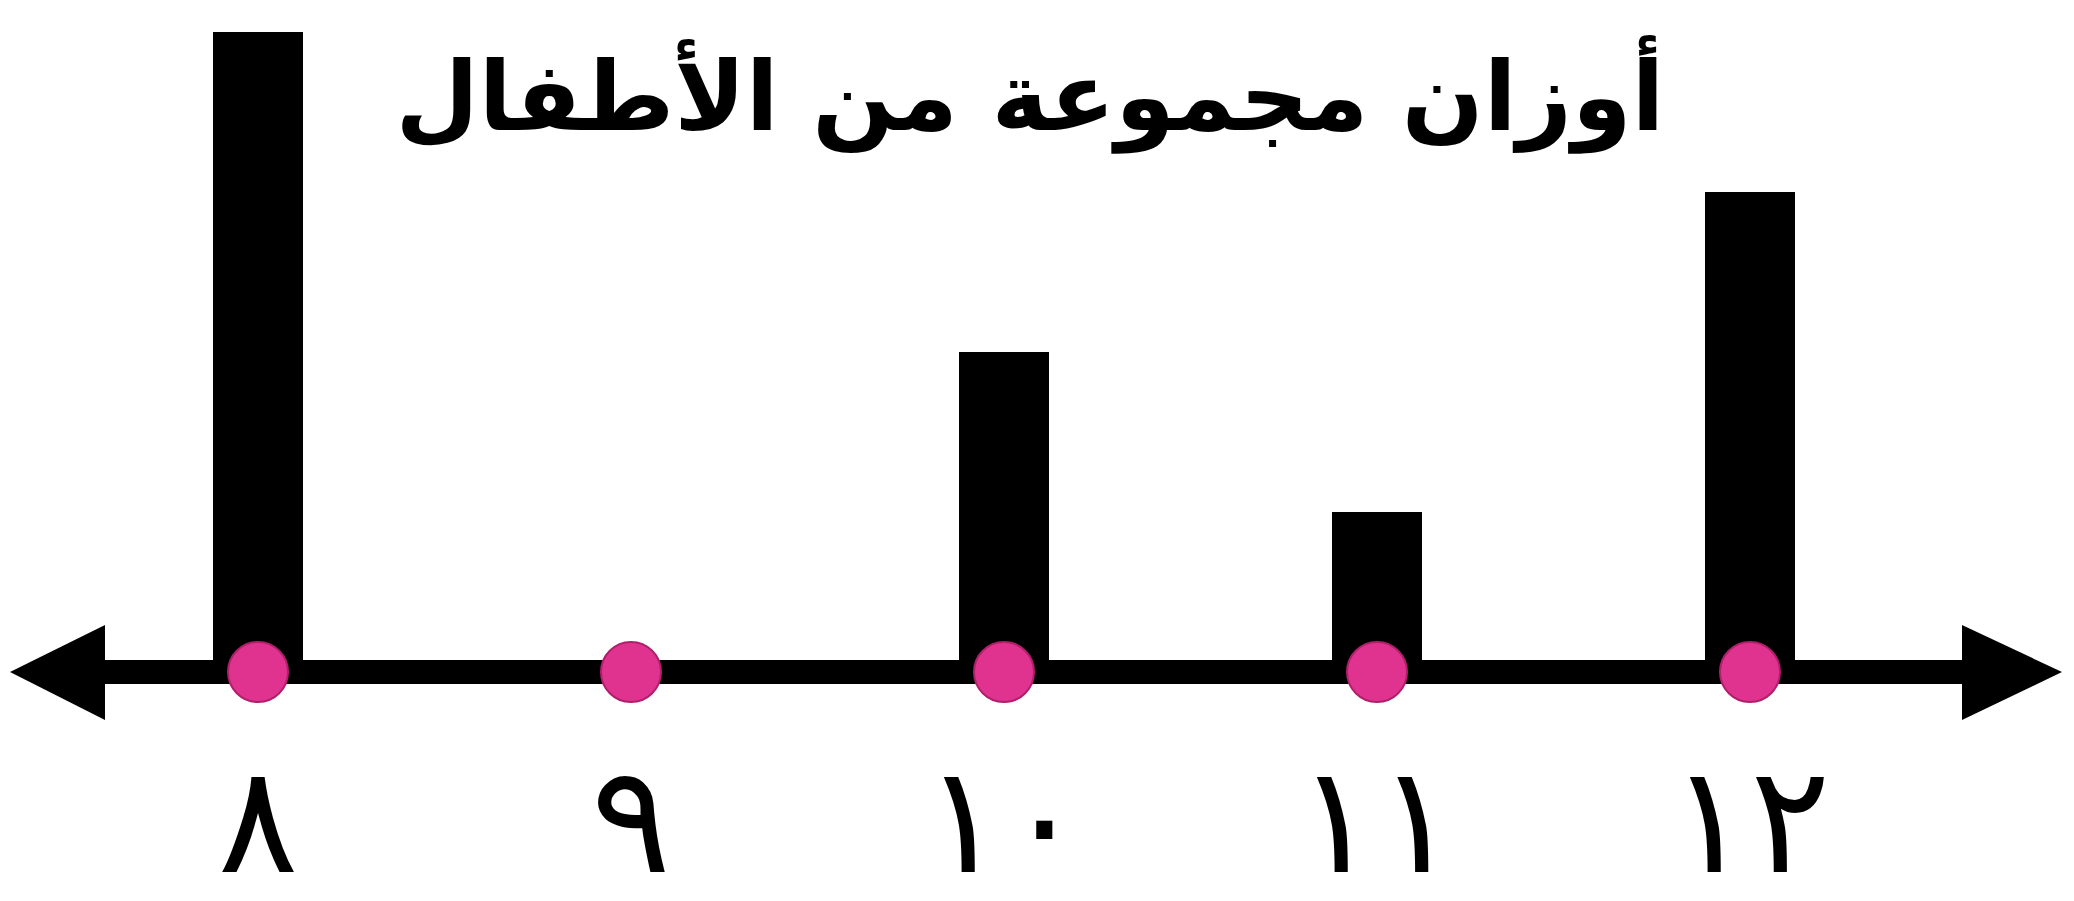 Image resolution: width=2074 pixels, height=901 pixels. I want to click on x-tick-label: ١٢, so click(1750, 817).